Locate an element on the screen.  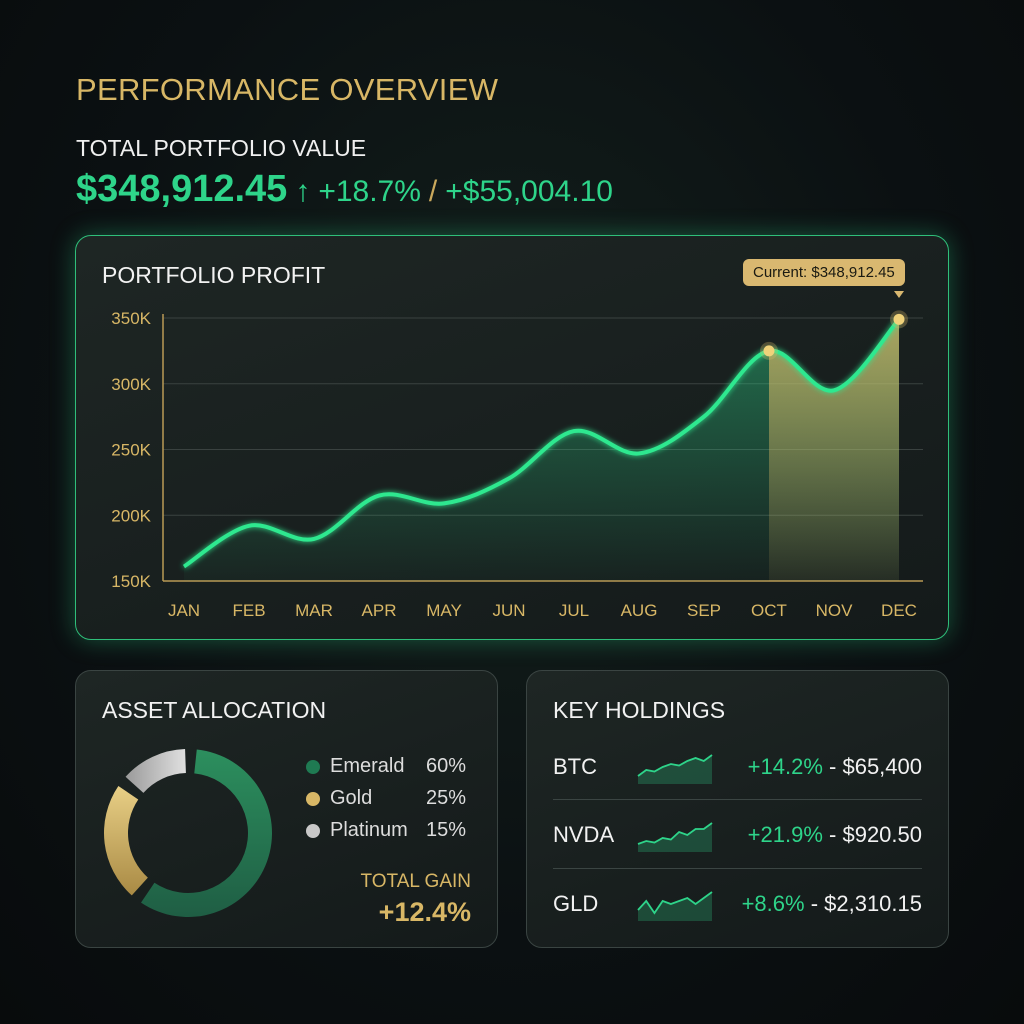
holding-change: +8.6% is located at coordinates (773, 903).